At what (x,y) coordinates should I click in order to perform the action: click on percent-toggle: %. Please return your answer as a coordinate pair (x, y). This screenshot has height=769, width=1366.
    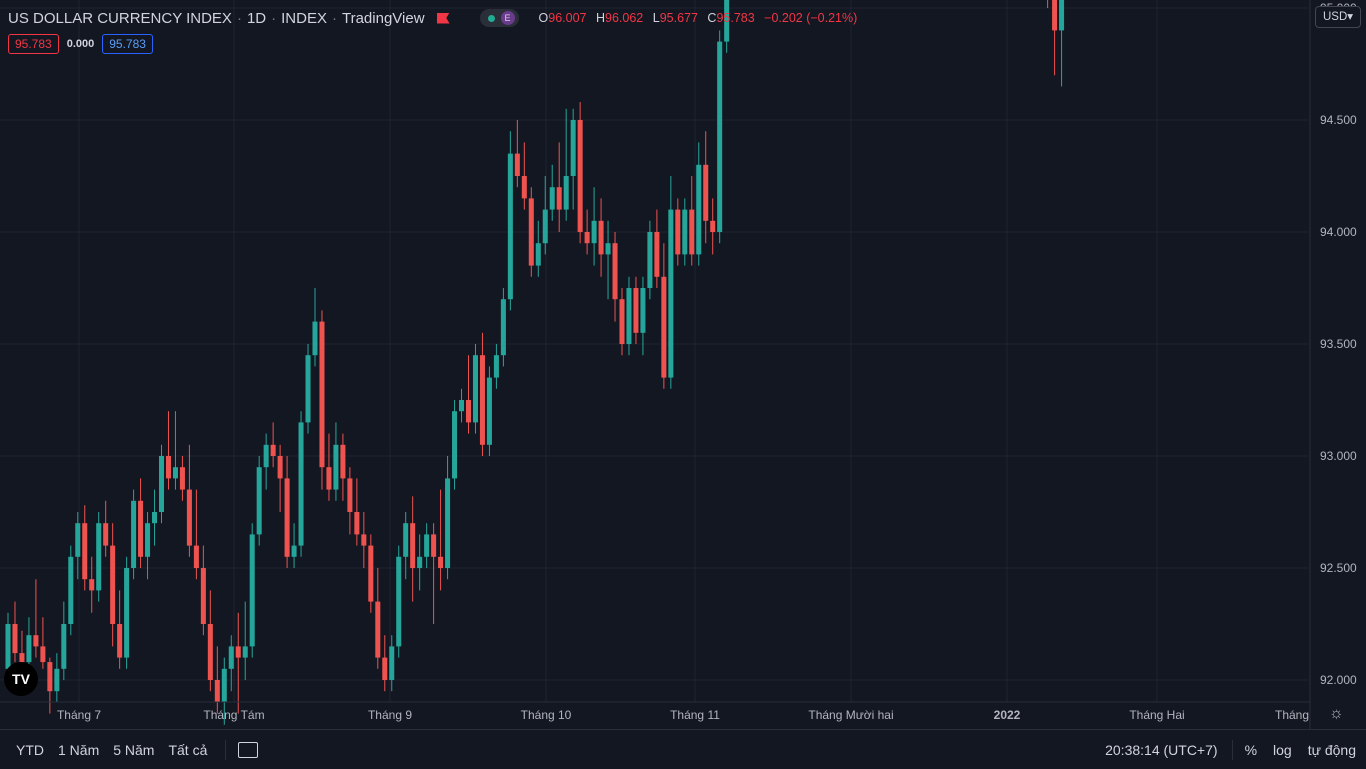
    Looking at the image, I should click on (1251, 749).